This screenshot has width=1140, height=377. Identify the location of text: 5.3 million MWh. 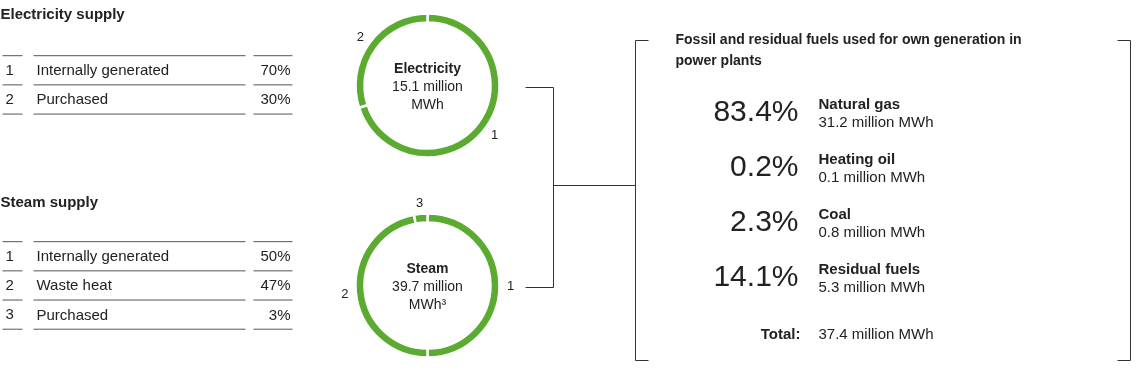
(872, 286).